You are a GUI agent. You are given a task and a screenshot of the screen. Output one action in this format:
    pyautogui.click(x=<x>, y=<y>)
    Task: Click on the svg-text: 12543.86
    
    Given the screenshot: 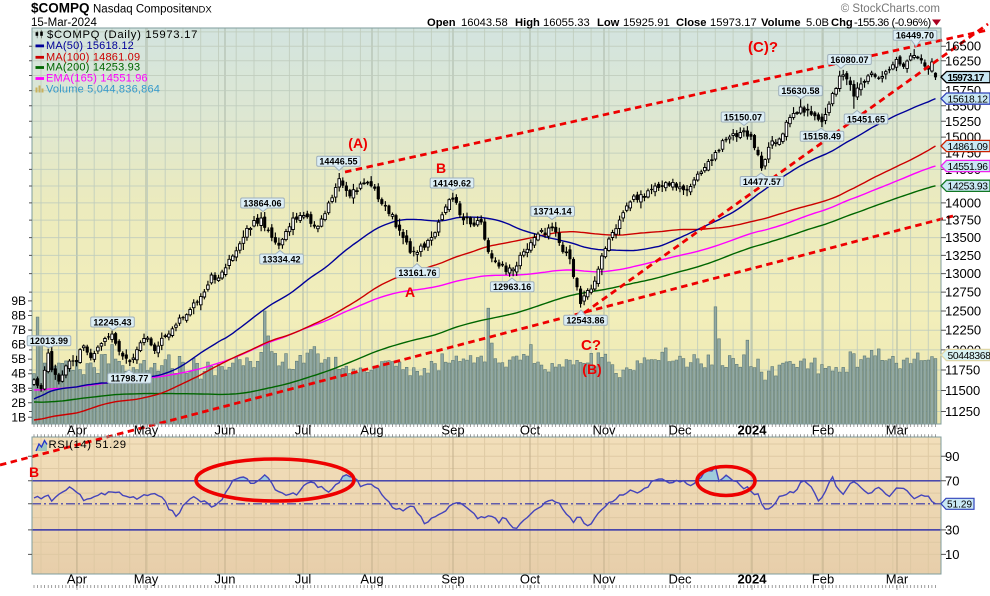 What is the action you would take?
    pyautogui.click(x=585, y=321)
    